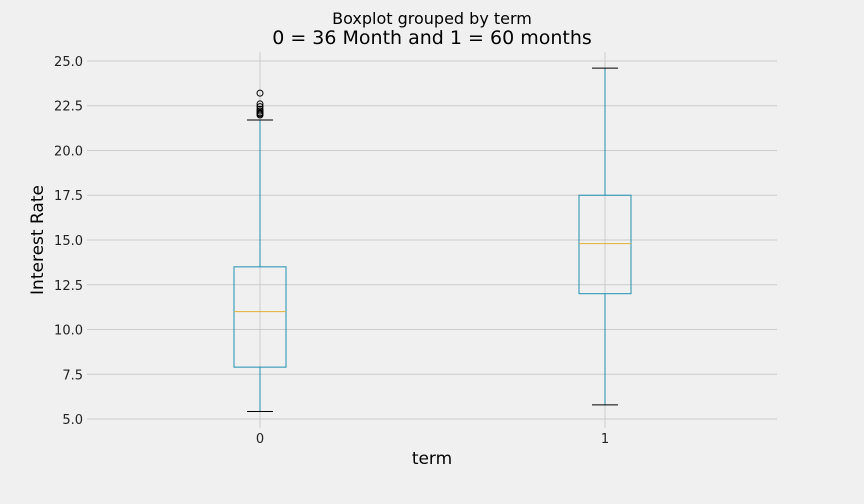 The image size is (864, 504). Describe the element at coordinates (68, 331) in the screenshot. I see `y-tick-label: 10.0` at that location.